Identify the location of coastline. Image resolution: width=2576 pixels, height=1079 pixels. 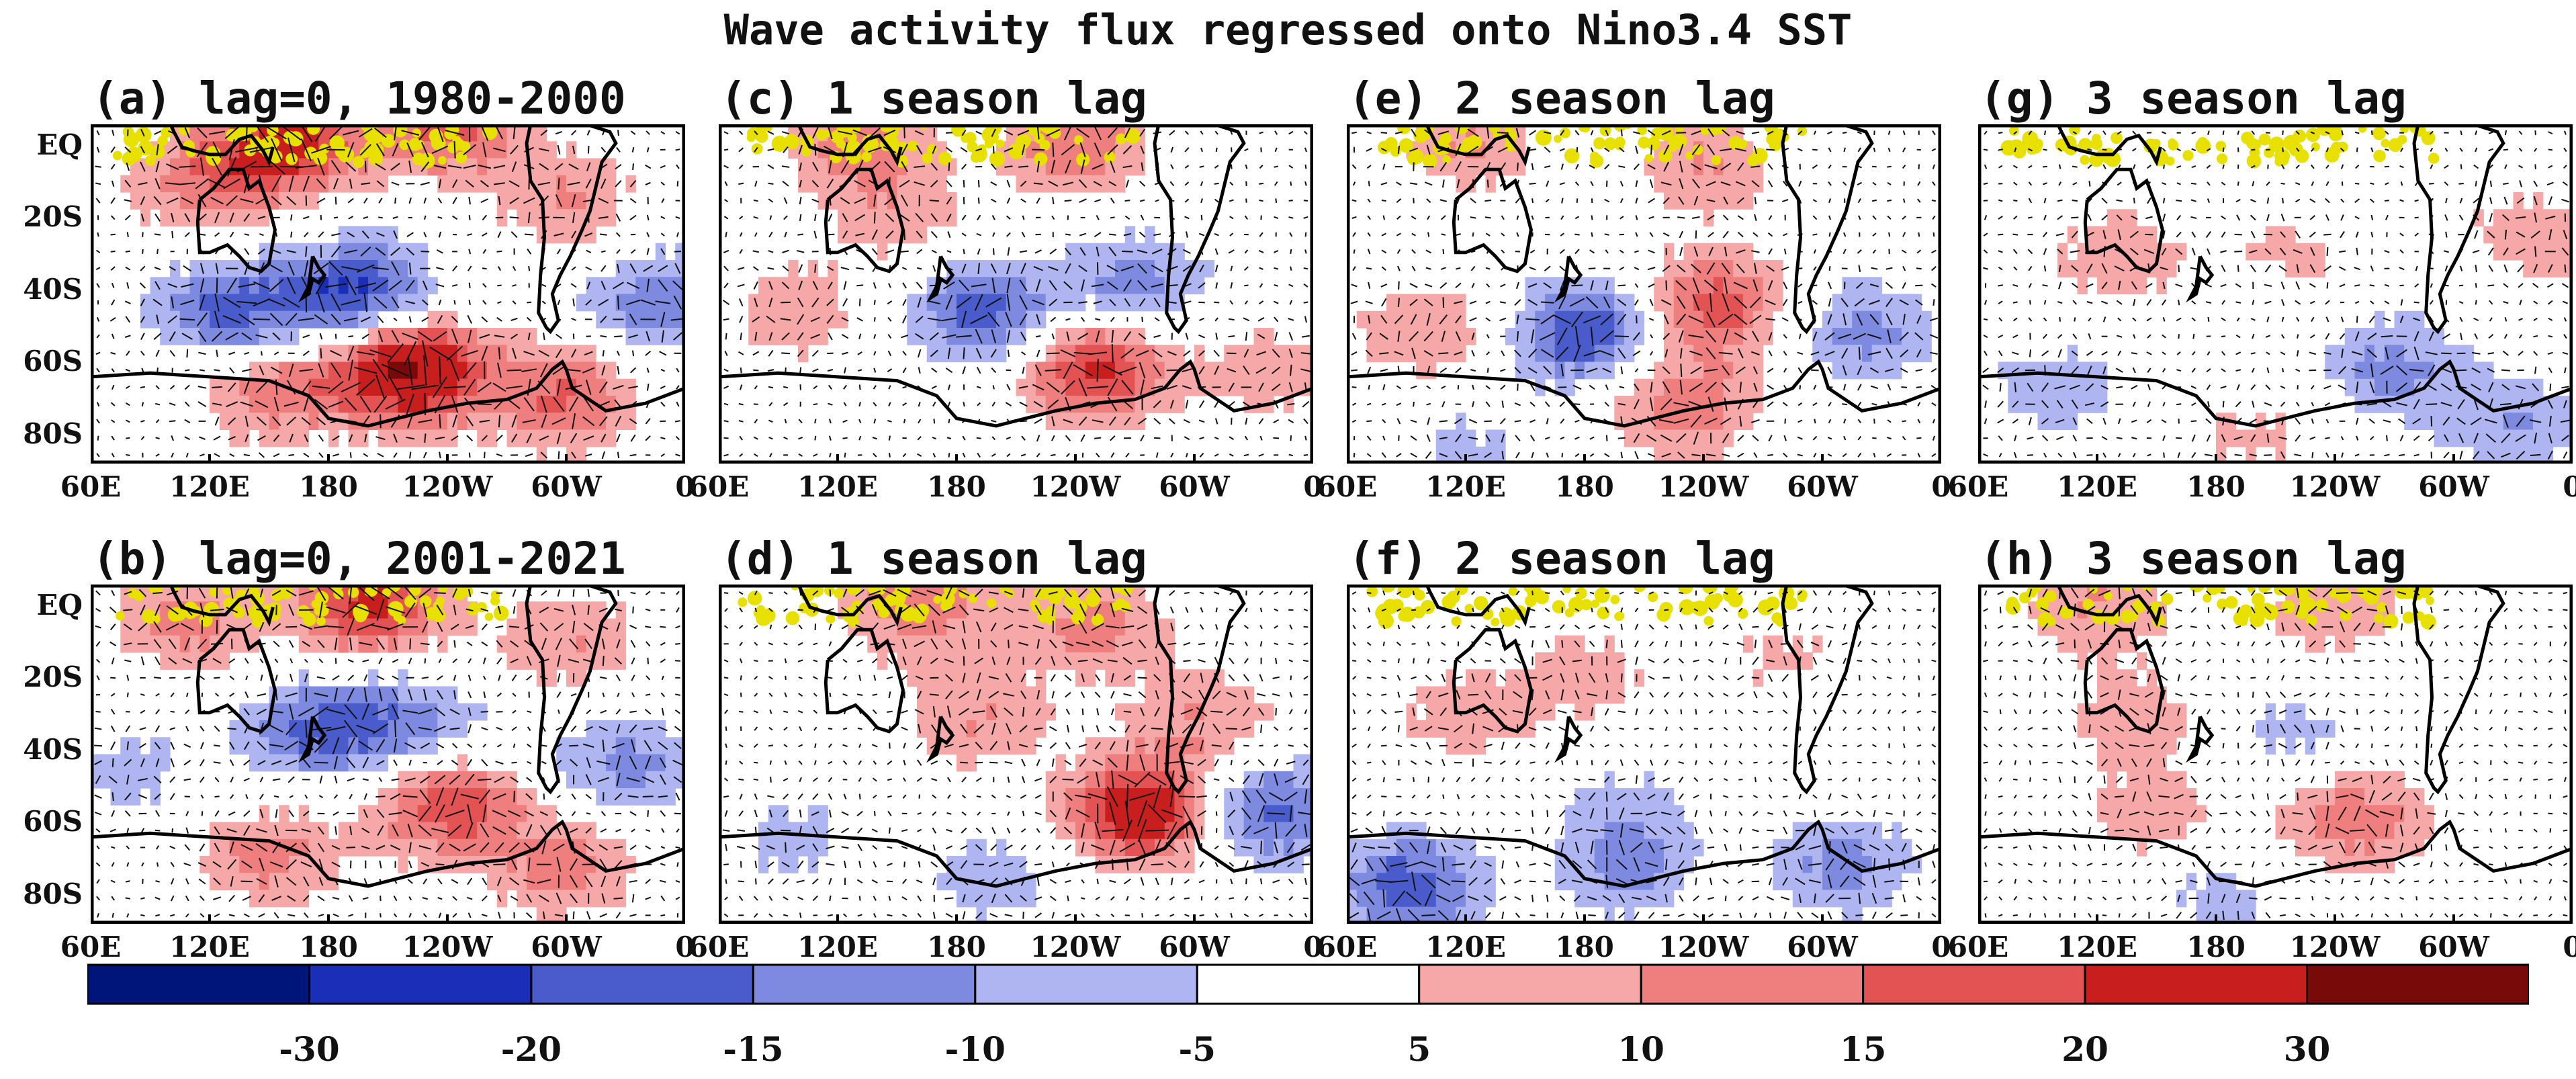
(388, 394).